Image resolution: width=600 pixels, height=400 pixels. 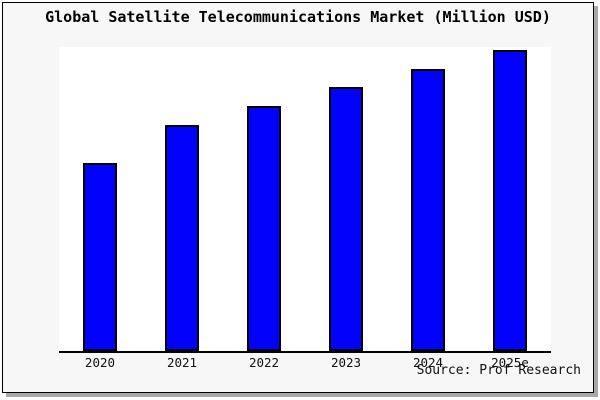 What do you see at coordinates (346, 219) in the screenshot?
I see `bar-2023` at bounding box center [346, 219].